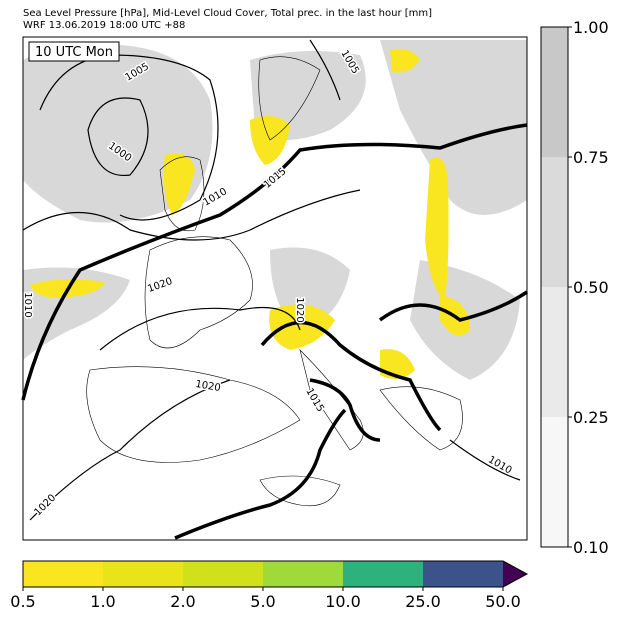 This screenshot has width=618, height=621. Describe the element at coordinates (182, 601) in the screenshot. I see `tick-label: 2.0` at that location.